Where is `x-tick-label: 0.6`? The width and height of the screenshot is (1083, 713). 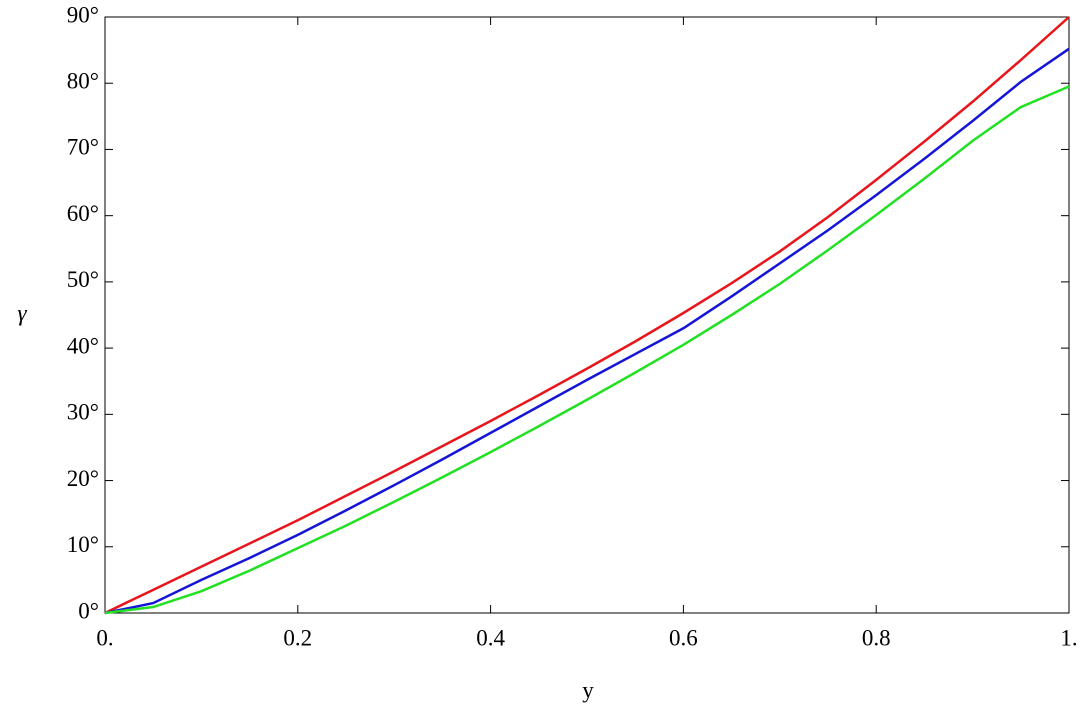 x-tick-label: 0.6 is located at coordinates (683, 637).